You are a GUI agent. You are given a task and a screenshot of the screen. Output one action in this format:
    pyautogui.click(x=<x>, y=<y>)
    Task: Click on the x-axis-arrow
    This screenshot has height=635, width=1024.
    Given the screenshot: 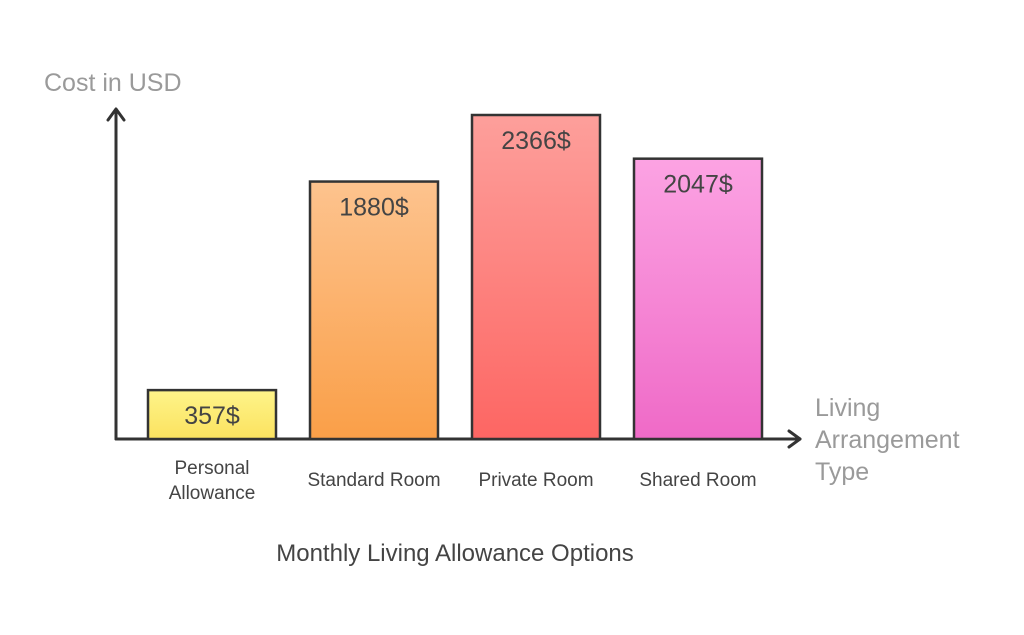 What is the action you would take?
    pyautogui.click(x=794, y=439)
    